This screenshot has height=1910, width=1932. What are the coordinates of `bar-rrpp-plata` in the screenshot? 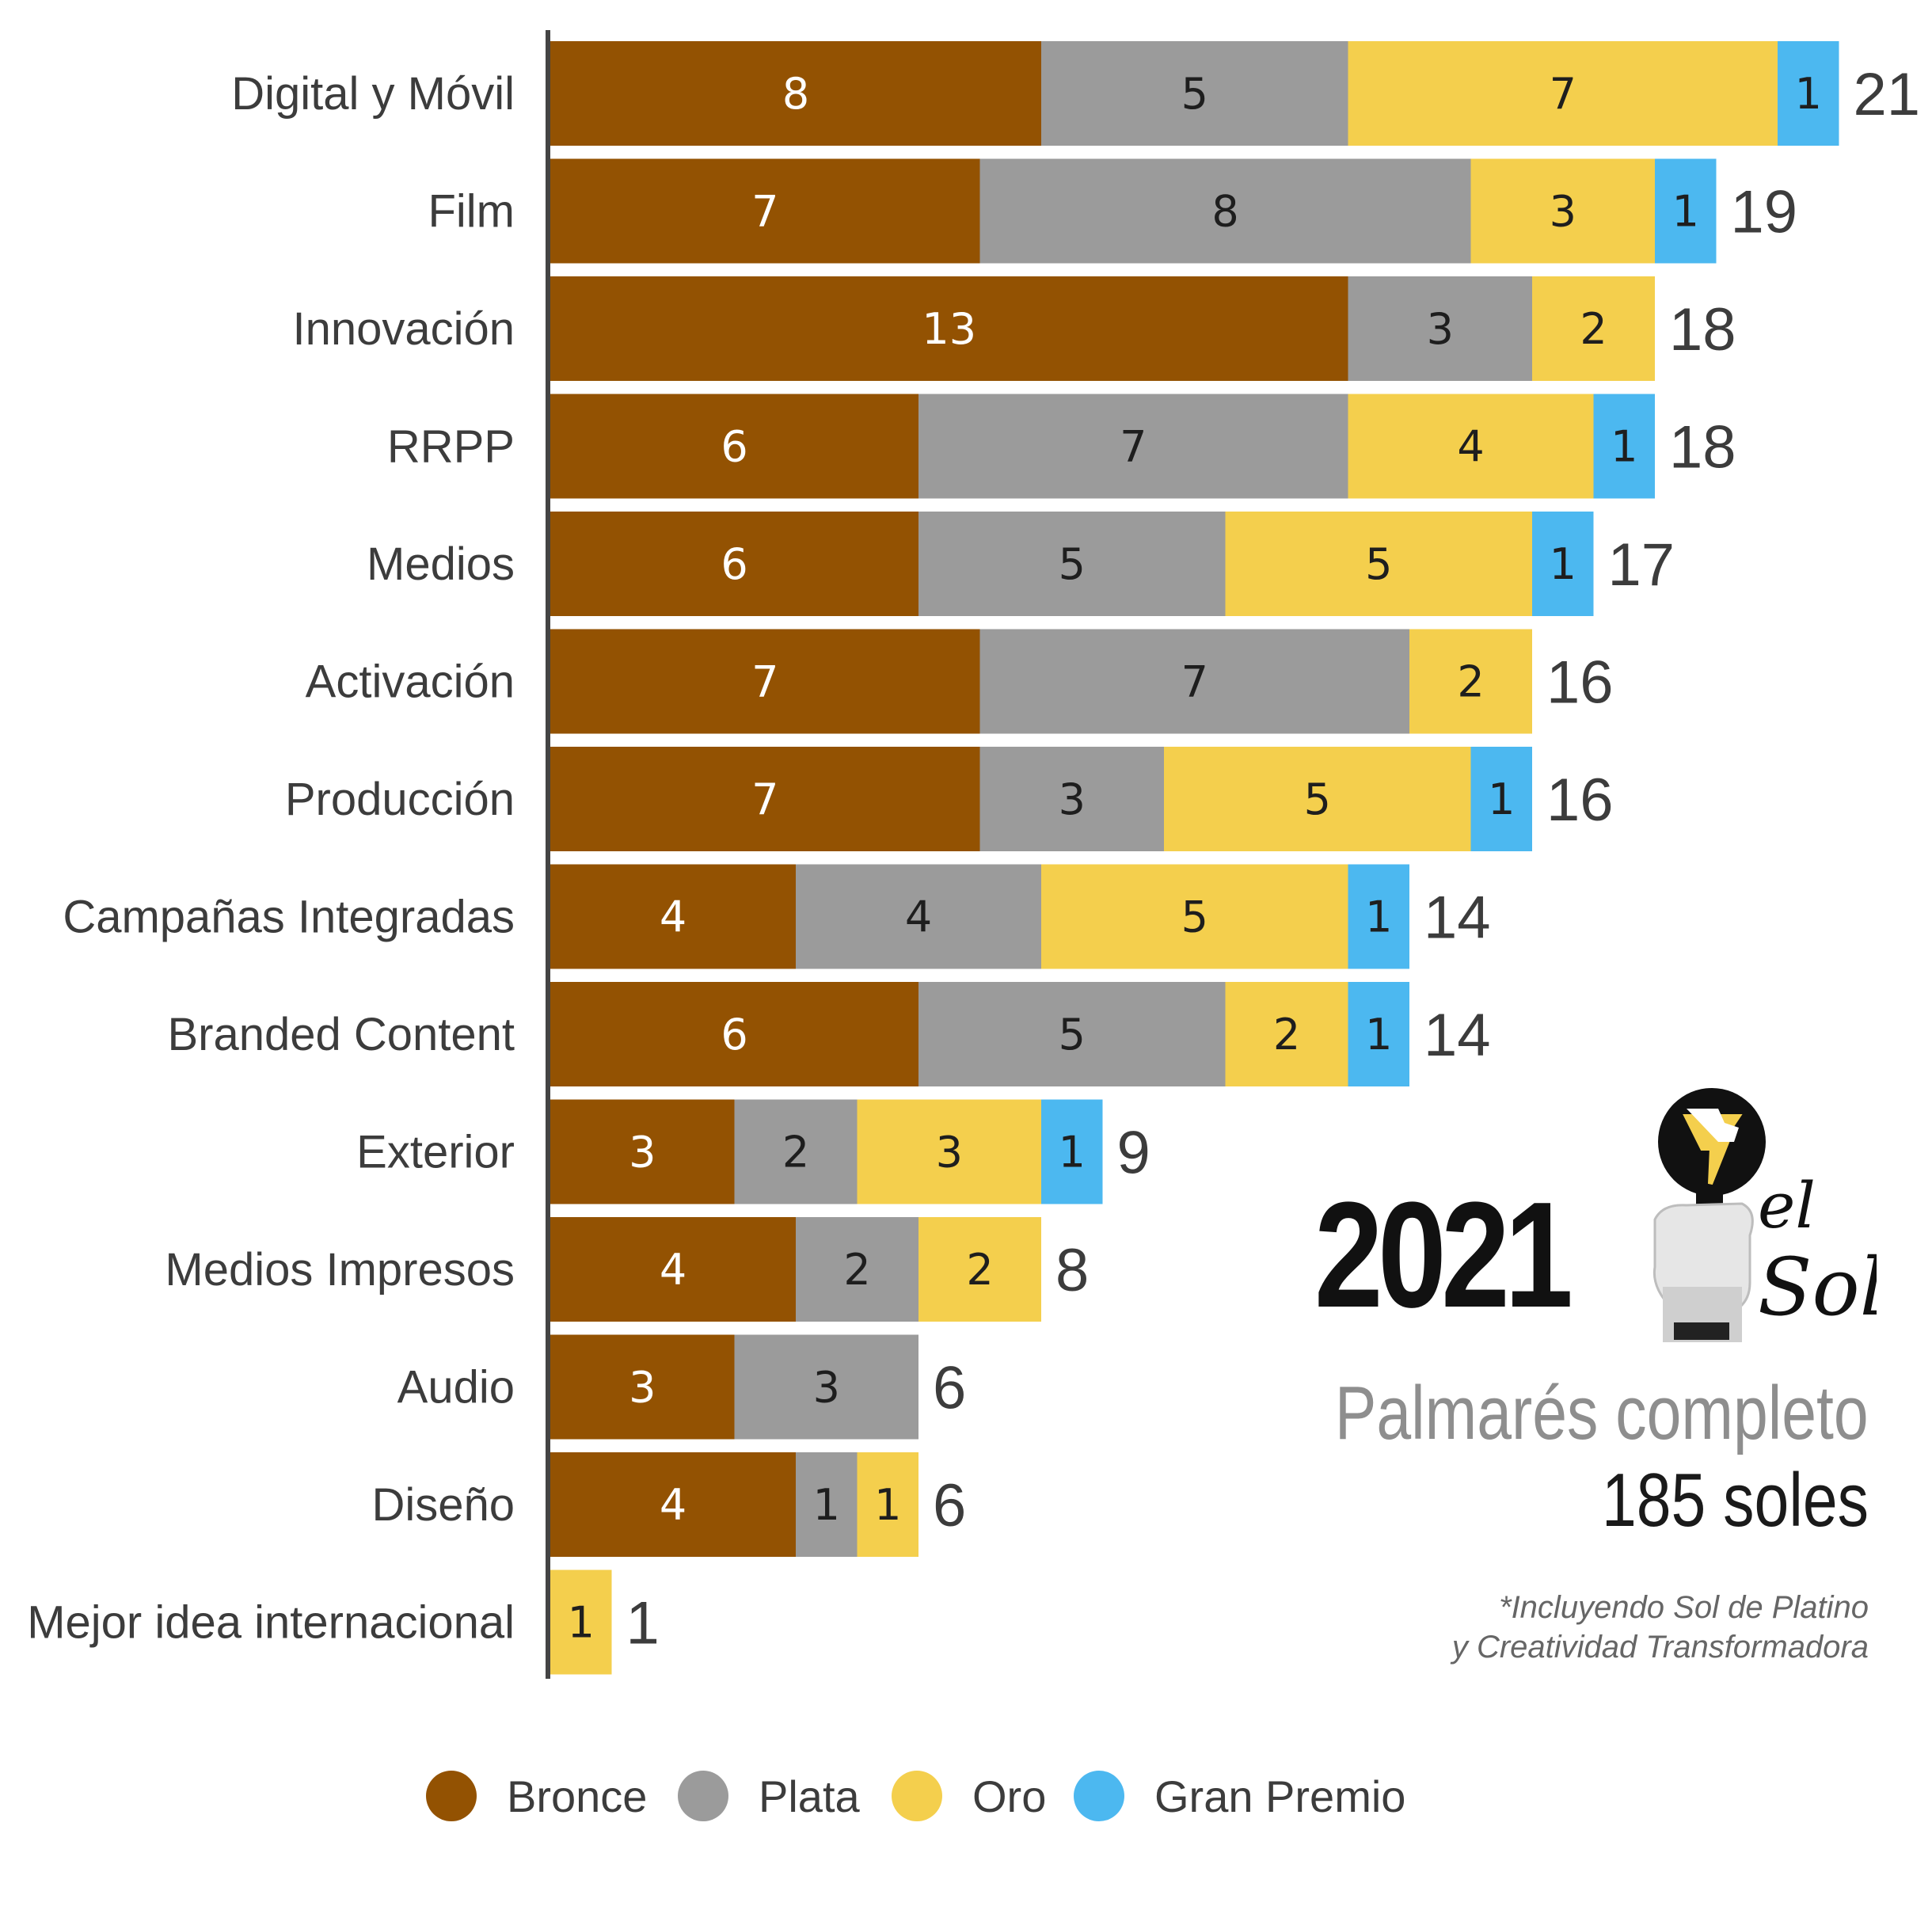 It's located at (1133, 447).